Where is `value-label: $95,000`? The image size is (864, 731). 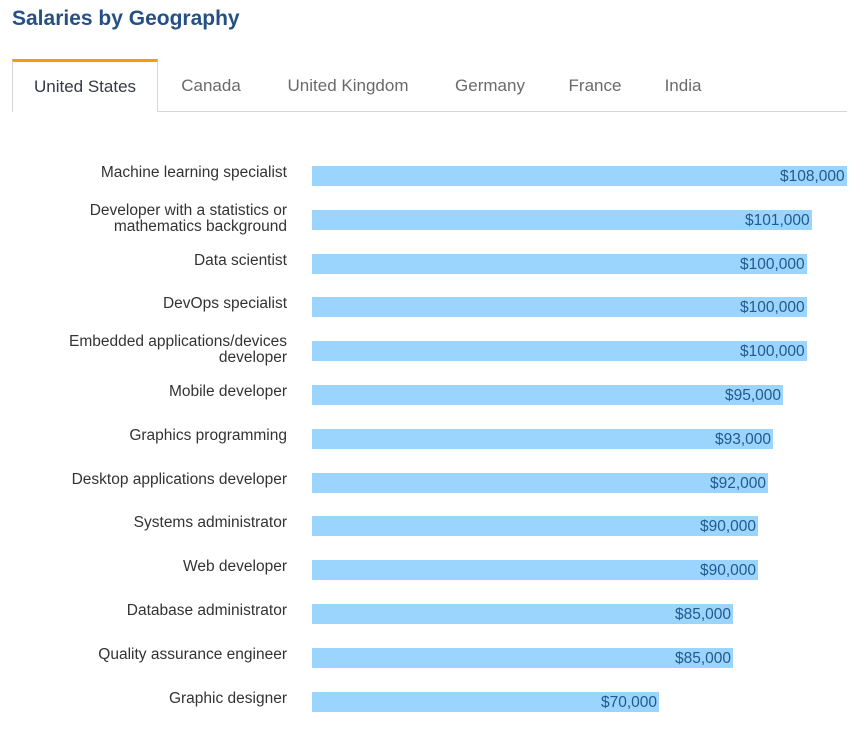 value-label: $95,000 is located at coordinates (753, 395).